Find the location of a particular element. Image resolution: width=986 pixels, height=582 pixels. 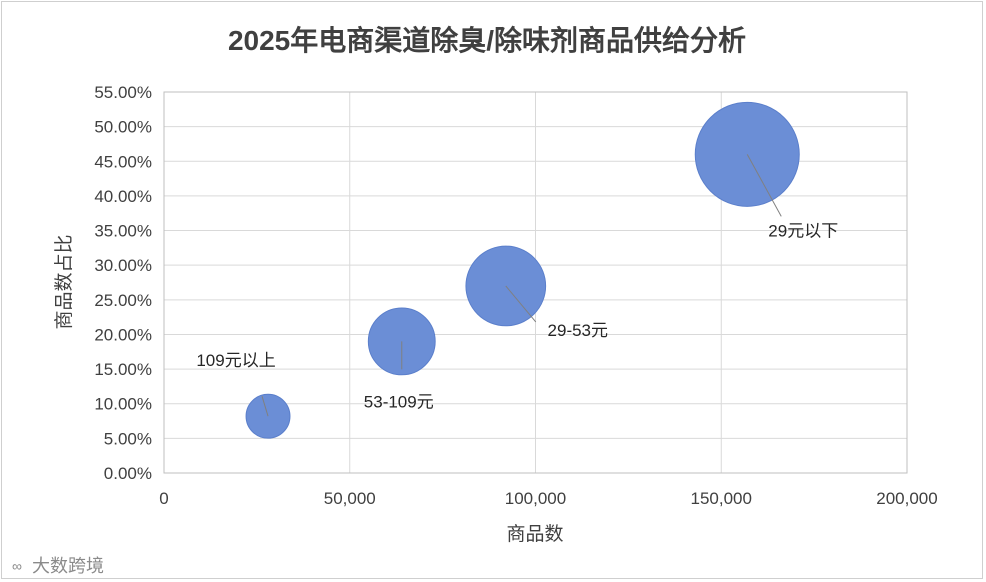

y-tick-label: 55.00% is located at coordinates (123, 92).